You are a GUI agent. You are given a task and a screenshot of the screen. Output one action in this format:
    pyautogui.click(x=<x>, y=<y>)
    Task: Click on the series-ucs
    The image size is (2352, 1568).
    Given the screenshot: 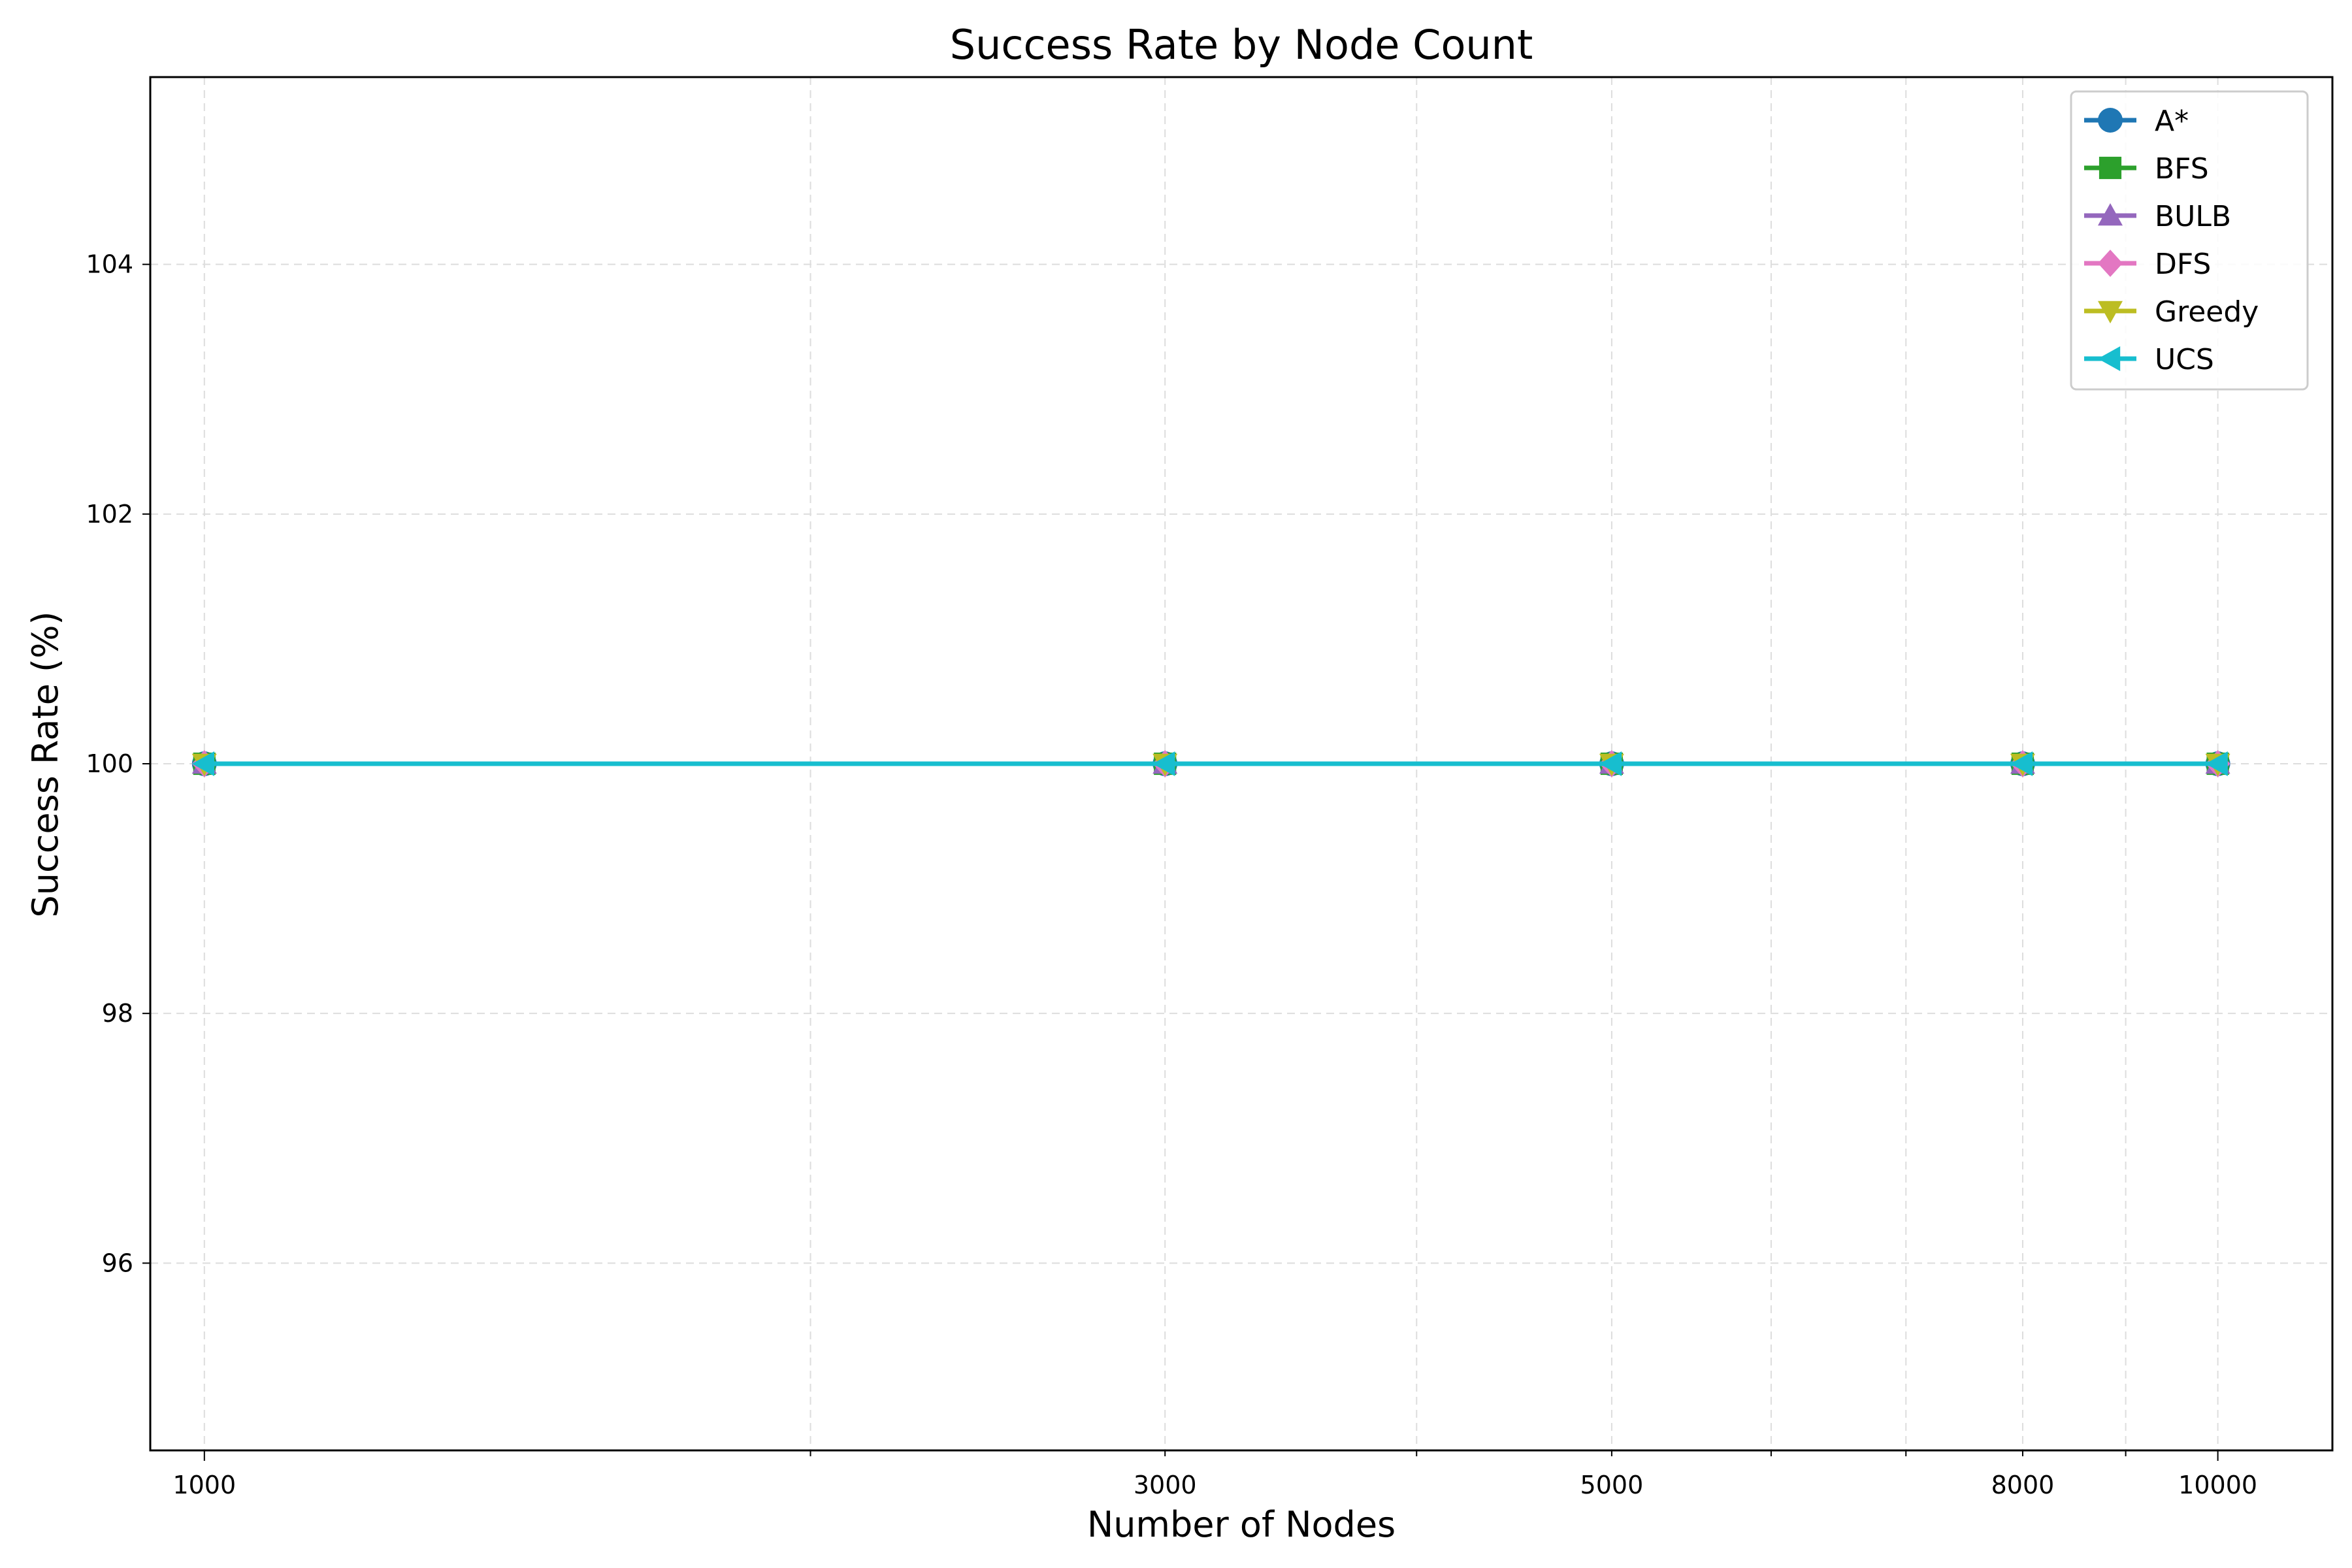 What is the action you would take?
    pyautogui.click(x=1209, y=763)
    